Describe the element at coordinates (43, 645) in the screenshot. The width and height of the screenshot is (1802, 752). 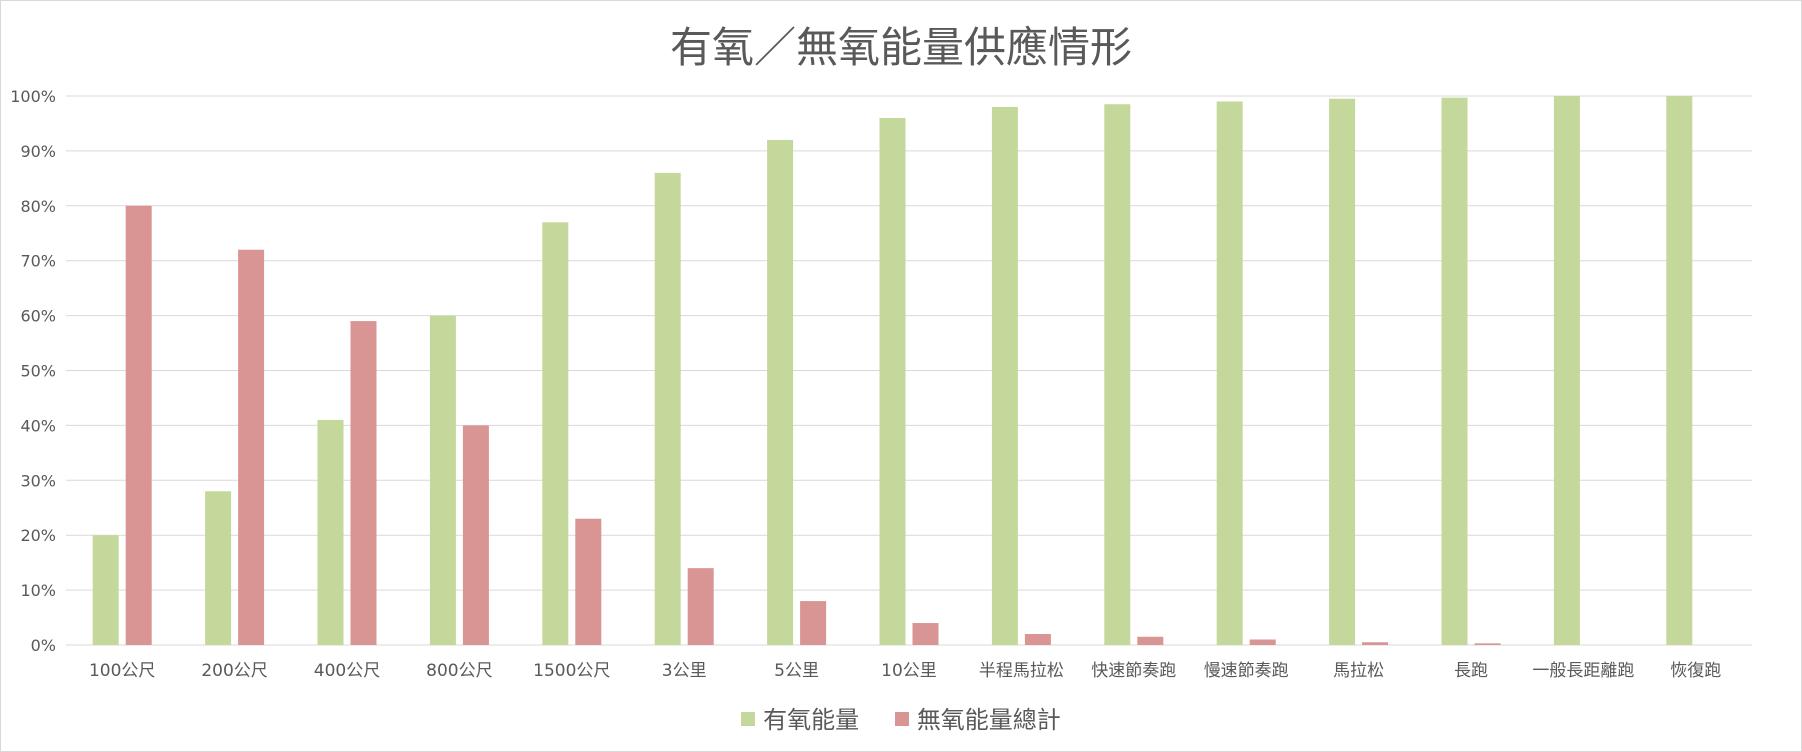
I see `y-tick-label: 0%` at that location.